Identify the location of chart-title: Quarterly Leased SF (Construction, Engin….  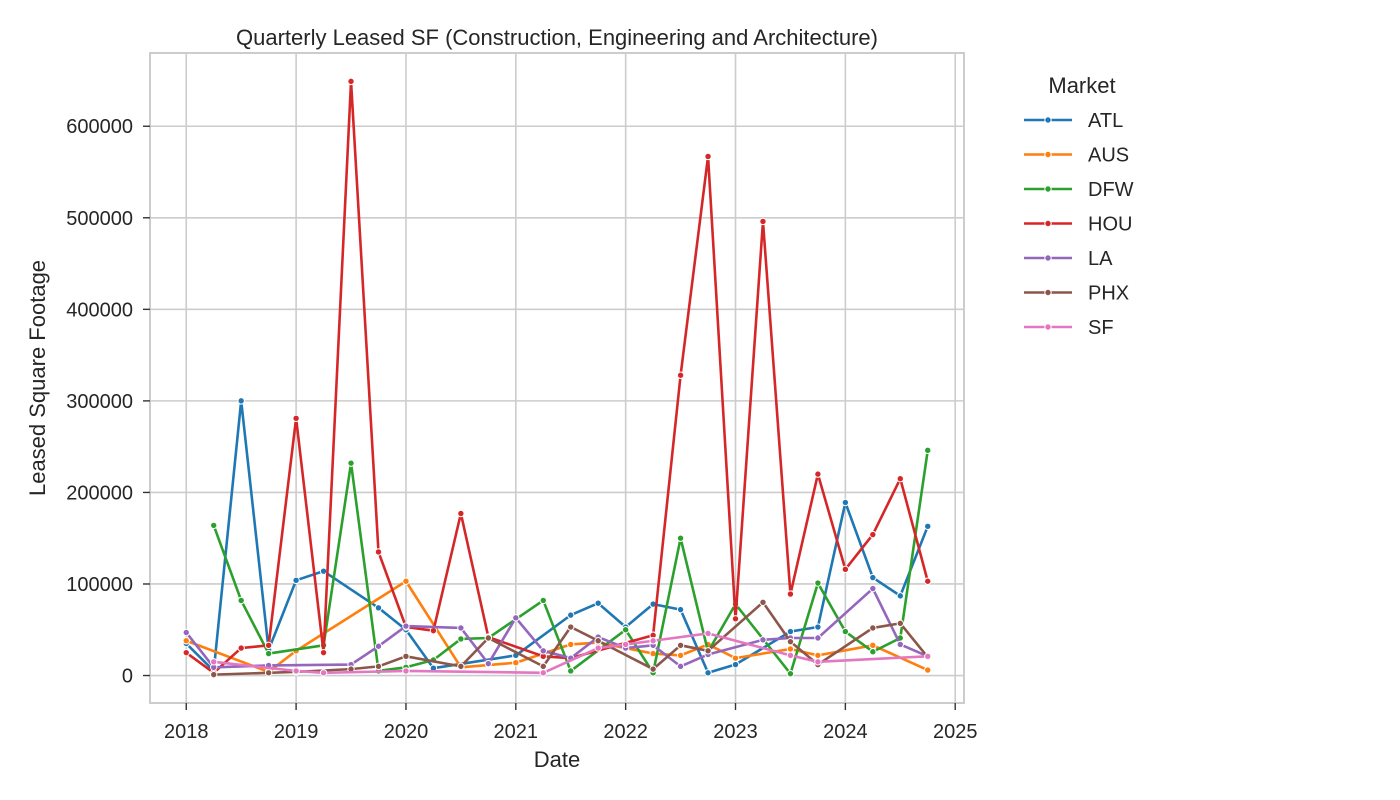
(557, 37).